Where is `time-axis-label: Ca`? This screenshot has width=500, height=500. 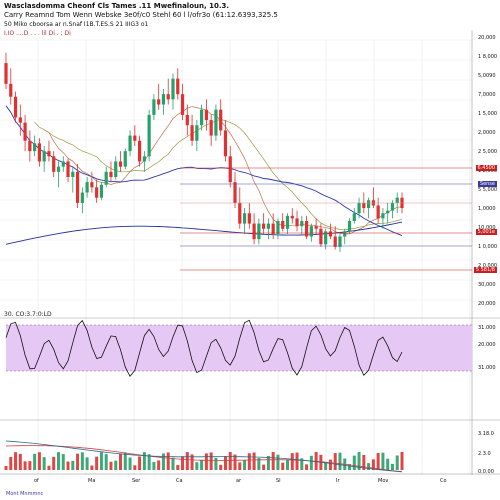
time-axis-label: Ca is located at coordinates (179, 481).